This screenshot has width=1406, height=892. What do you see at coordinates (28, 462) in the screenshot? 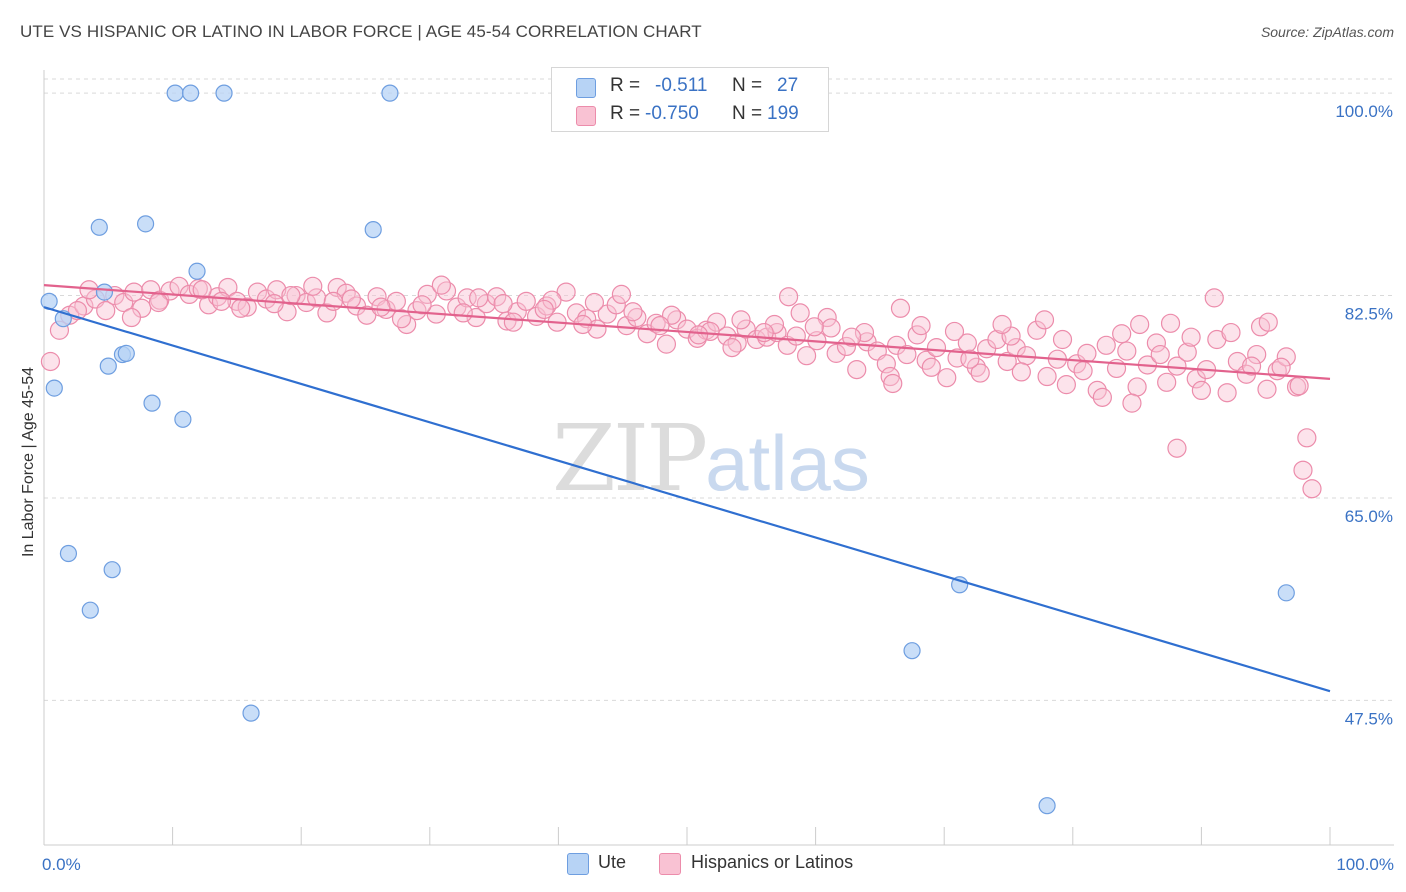
I see `y-axis-title: In Labor Force | Age 45-54` at bounding box center [28, 462].